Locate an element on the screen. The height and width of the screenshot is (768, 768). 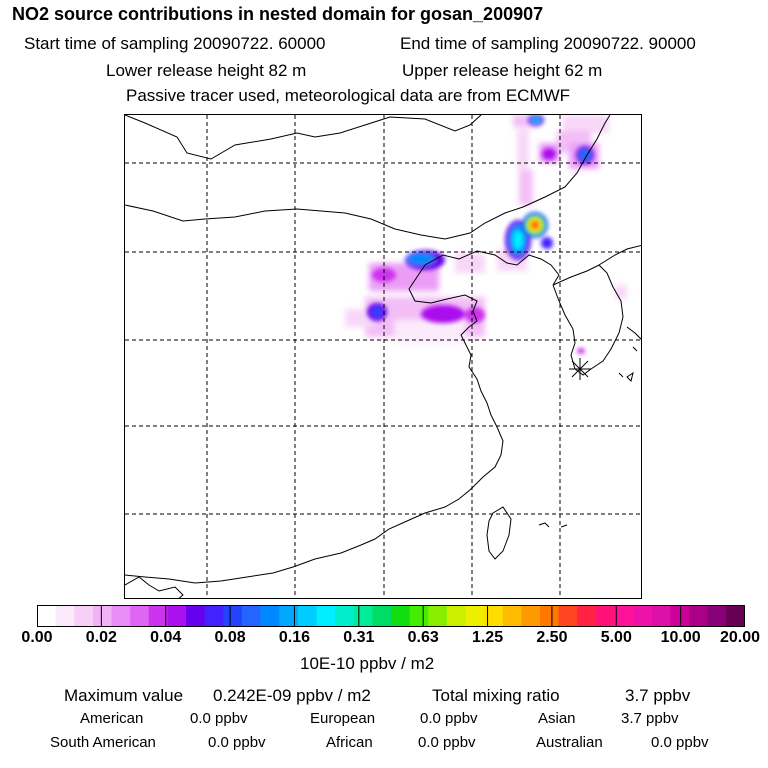
colorbar-unit: 10E-10 ppbv / m2 is located at coordinates (367, 663).